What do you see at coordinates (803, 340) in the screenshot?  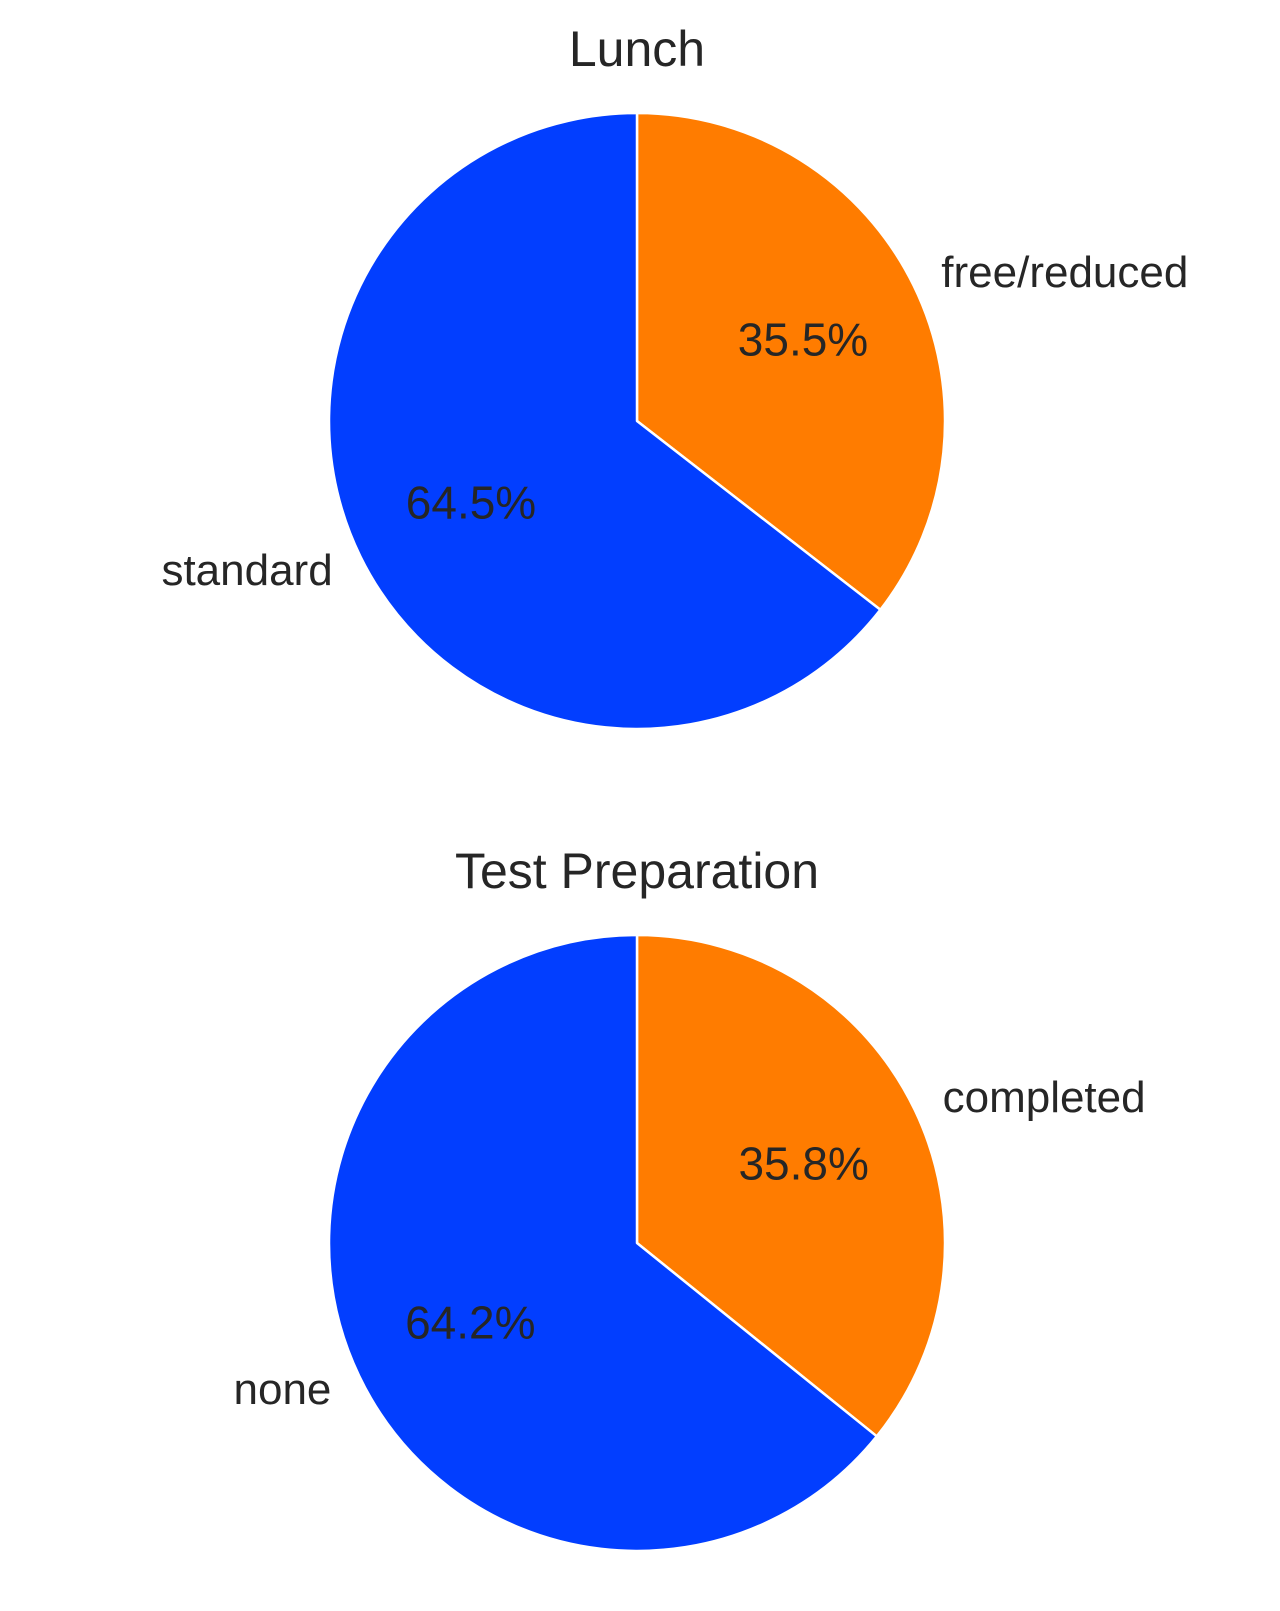 I see `lunch-pct-label-free-reduced: 35.5%` at bounding box center [803, 340].